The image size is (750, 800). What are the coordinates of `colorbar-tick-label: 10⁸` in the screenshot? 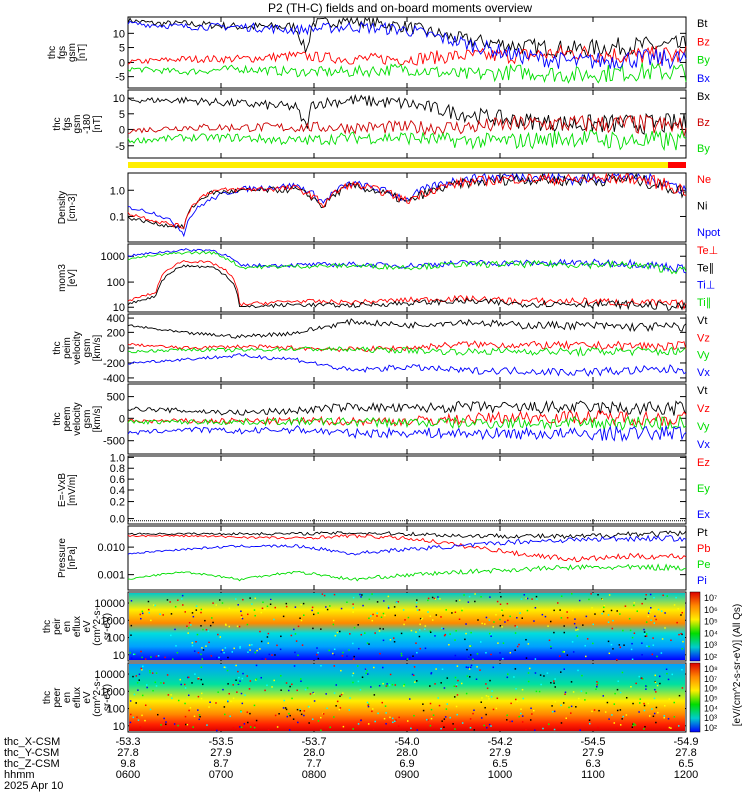 It's located at (711, 669).